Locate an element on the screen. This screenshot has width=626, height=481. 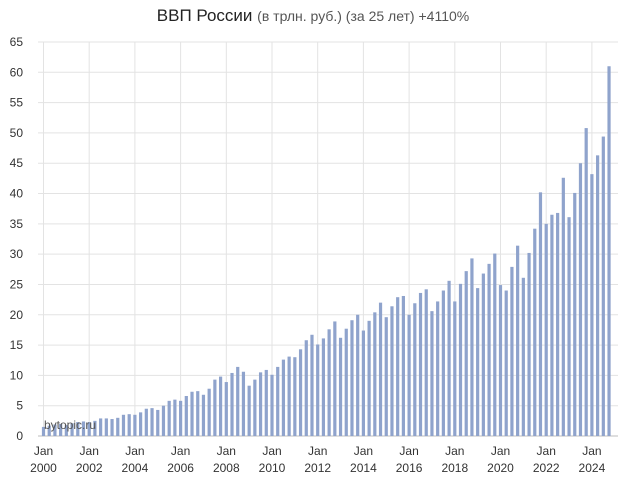
y-tick-label: 20 is located at coordinates (17, 315).